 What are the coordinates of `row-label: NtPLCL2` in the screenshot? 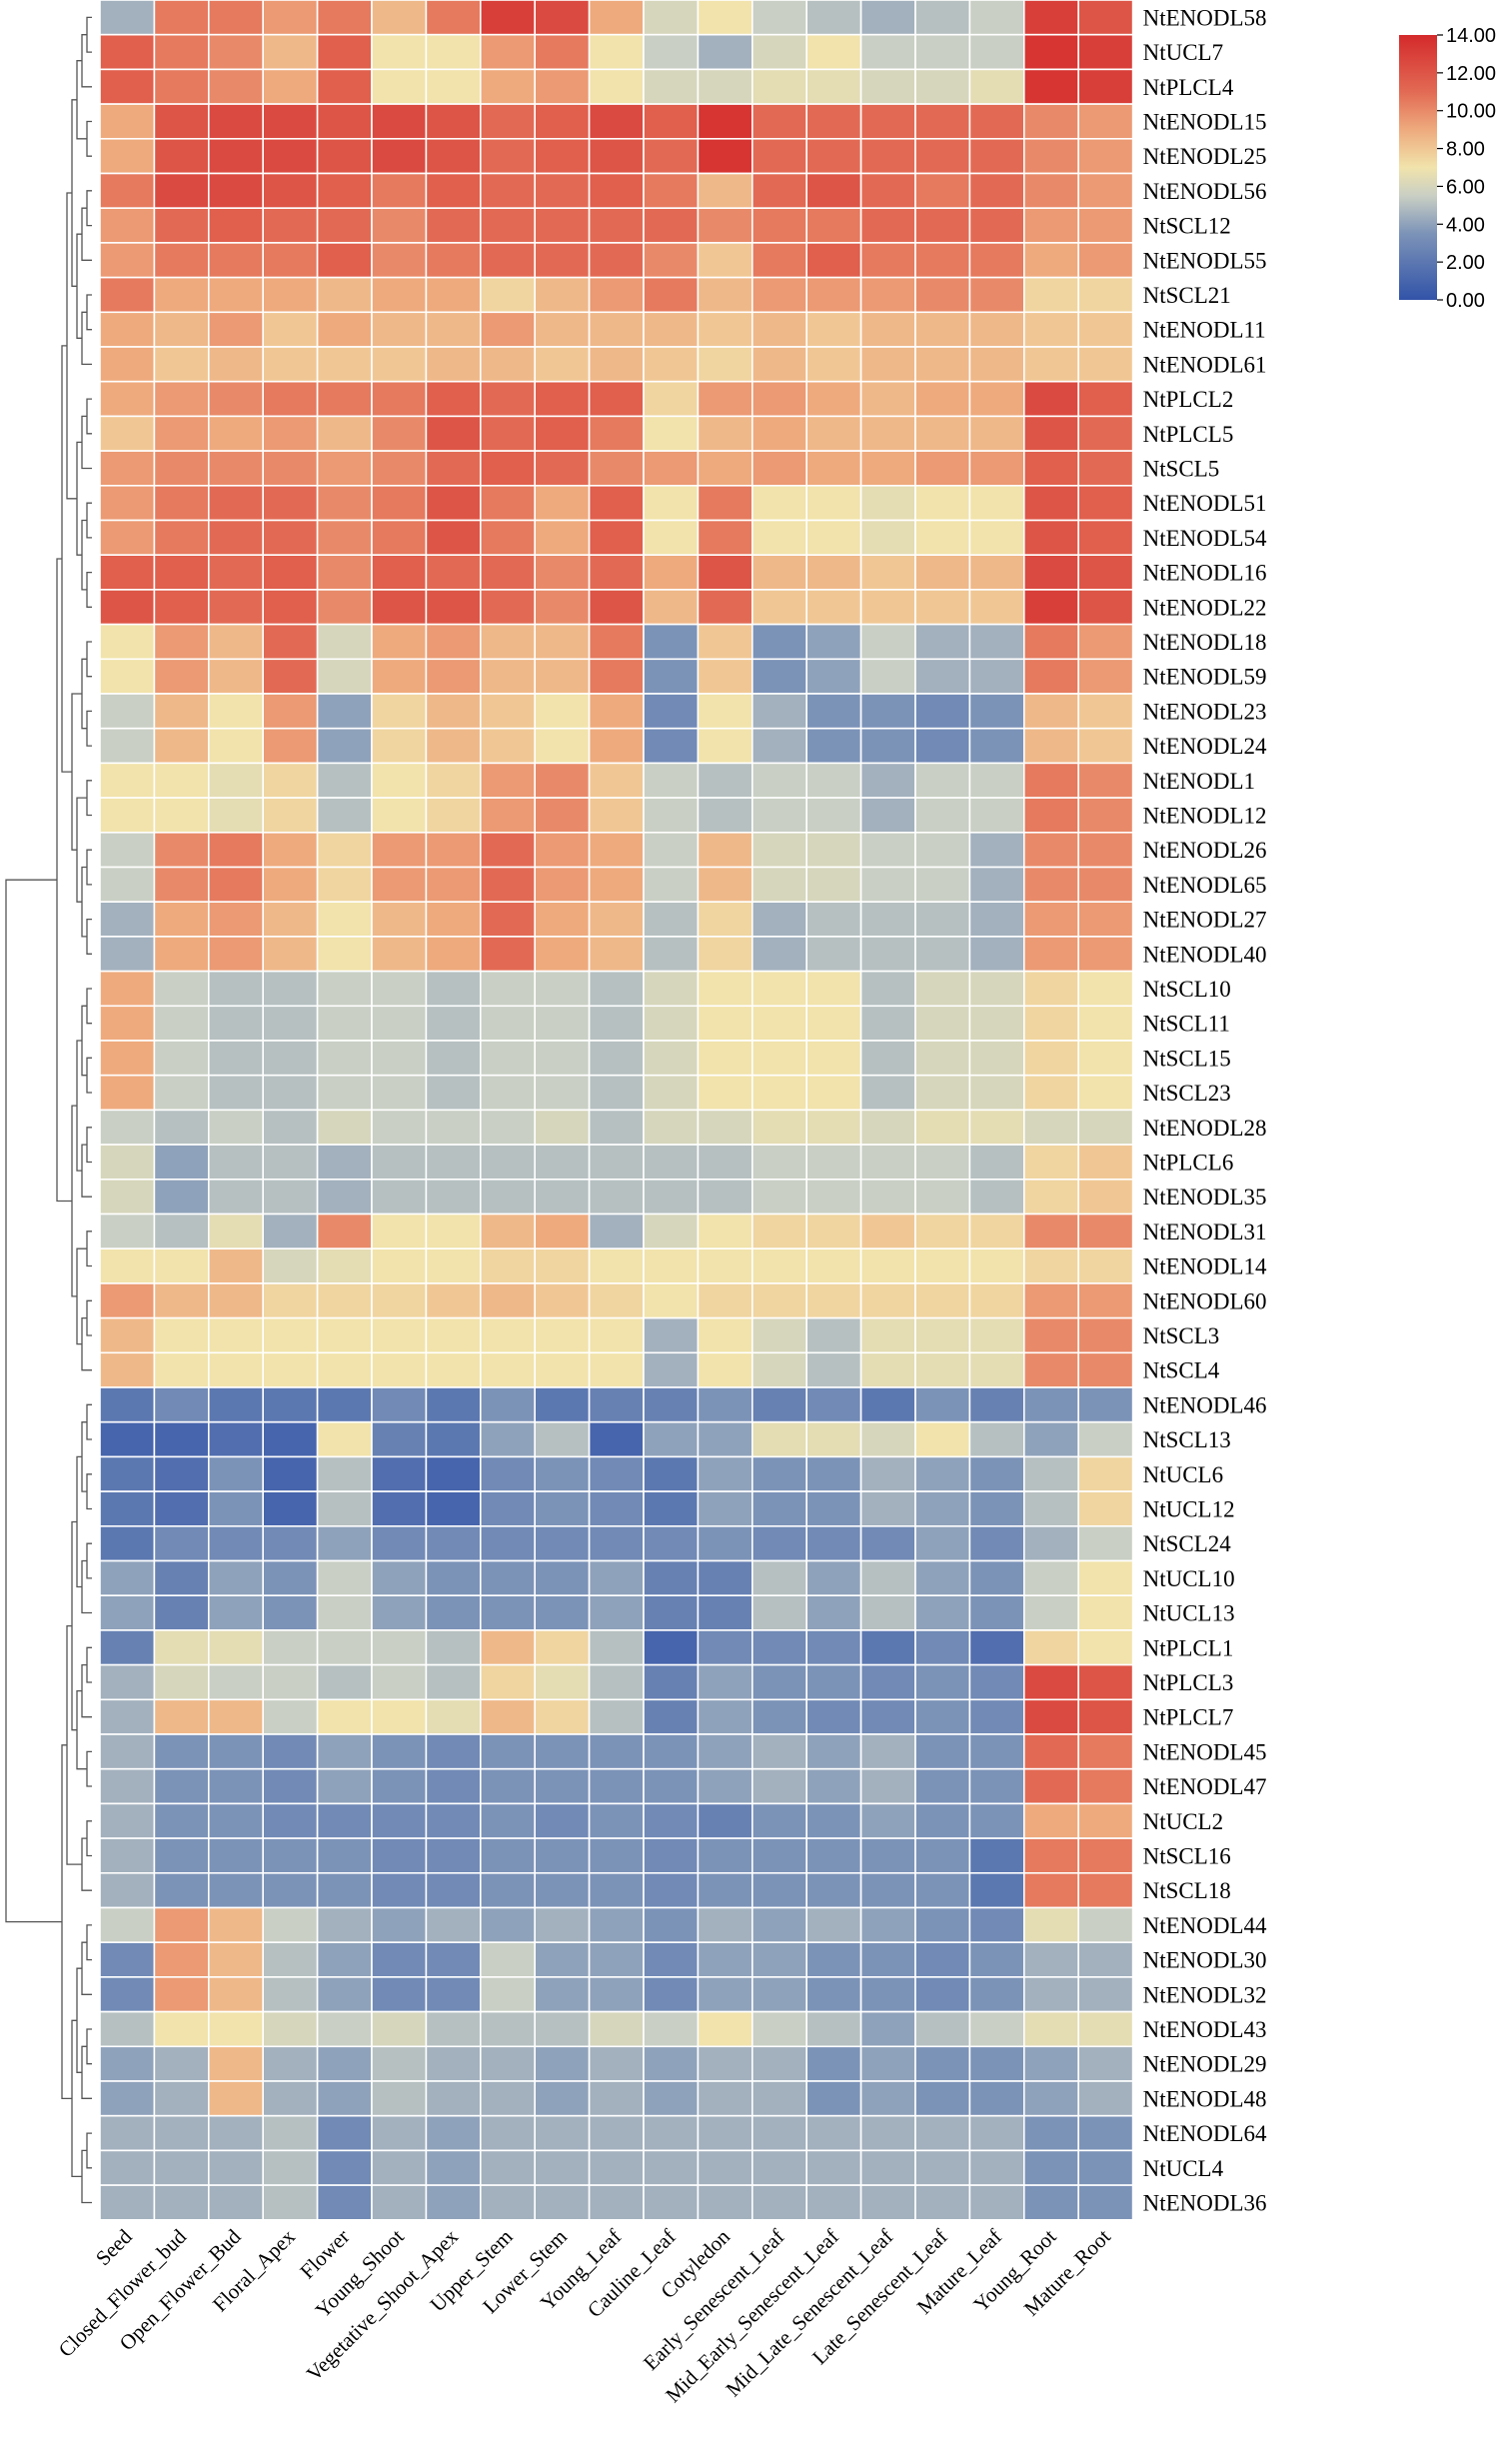 It's located at (1188, 399).